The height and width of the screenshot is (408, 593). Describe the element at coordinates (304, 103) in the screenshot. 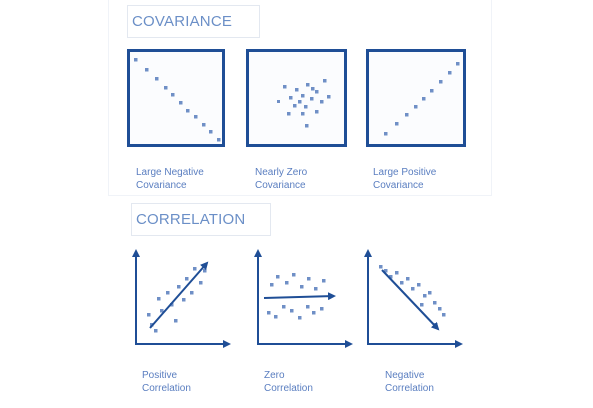

I see `nearly-zero-covariance-points` at that location.